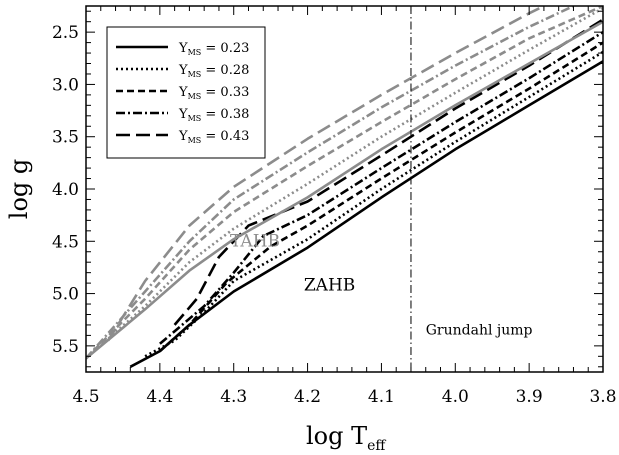 This screenshot has height=455, width=619. What do you see at coordinates (213, 137) in the screenshot?
I see `legend-label: YMS = 0.43` at bounding box center [213, 137].